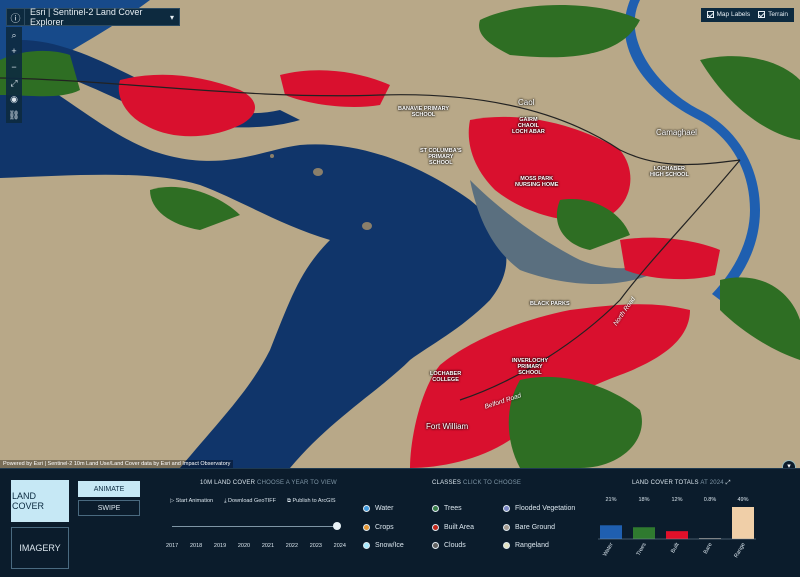 This screenshot has width=800, height=577. Describe the element at coordinates (733, 15) in the screenshot. I see `map-labels-label: Map Labels` at that location.